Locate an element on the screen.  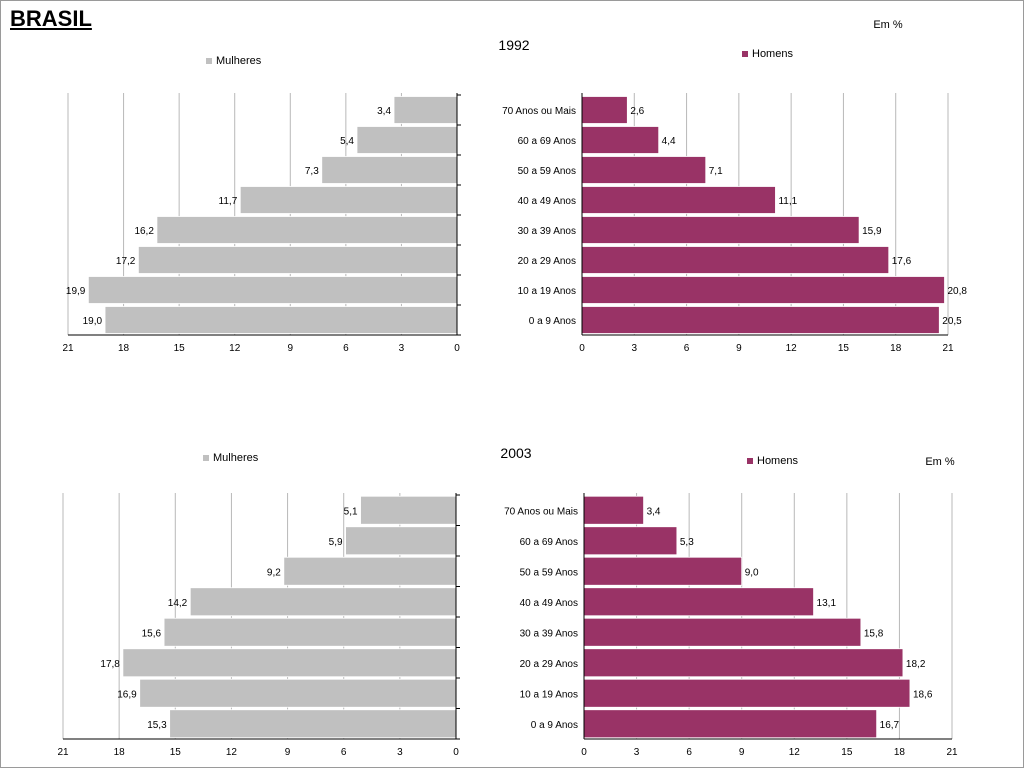
c2003-year-label: 2003 is located at coordinates (515, 453).